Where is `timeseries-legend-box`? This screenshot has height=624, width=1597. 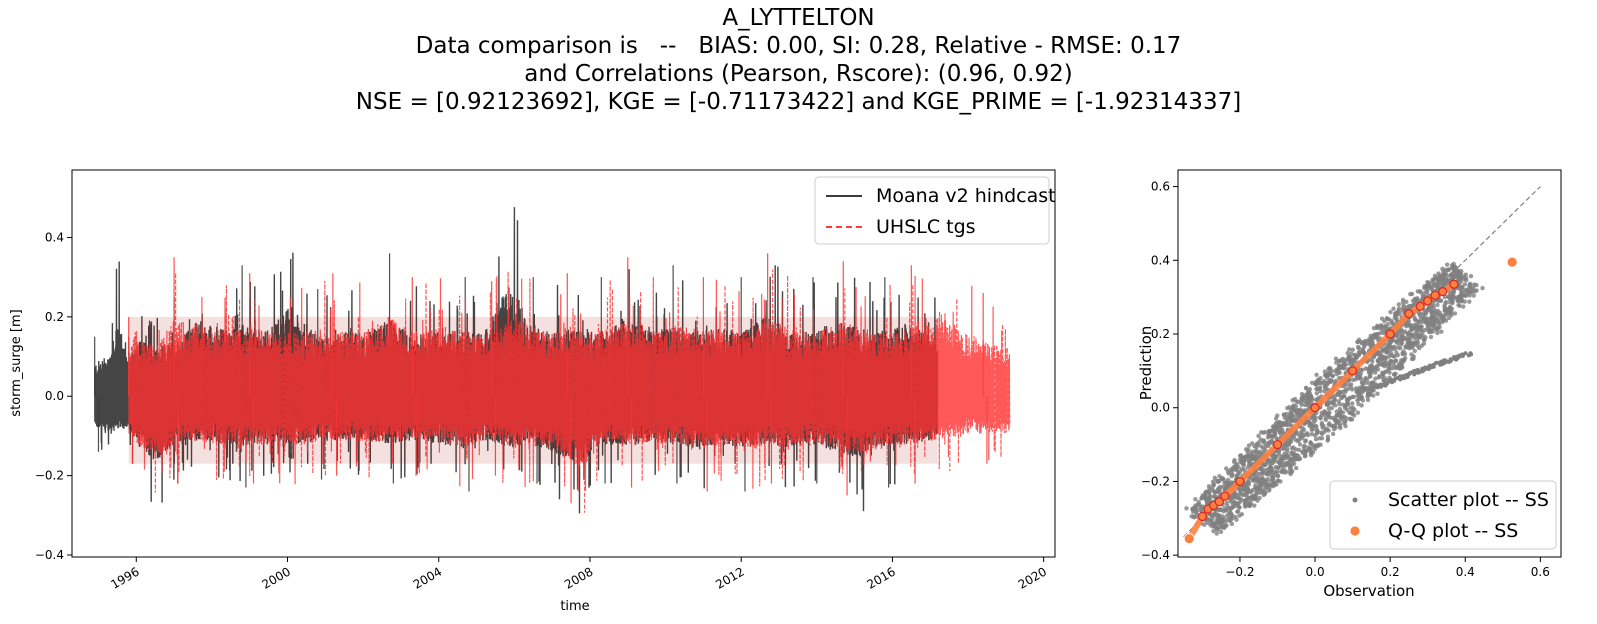
timeseries-legend-box is located at coordinates (932, 210).